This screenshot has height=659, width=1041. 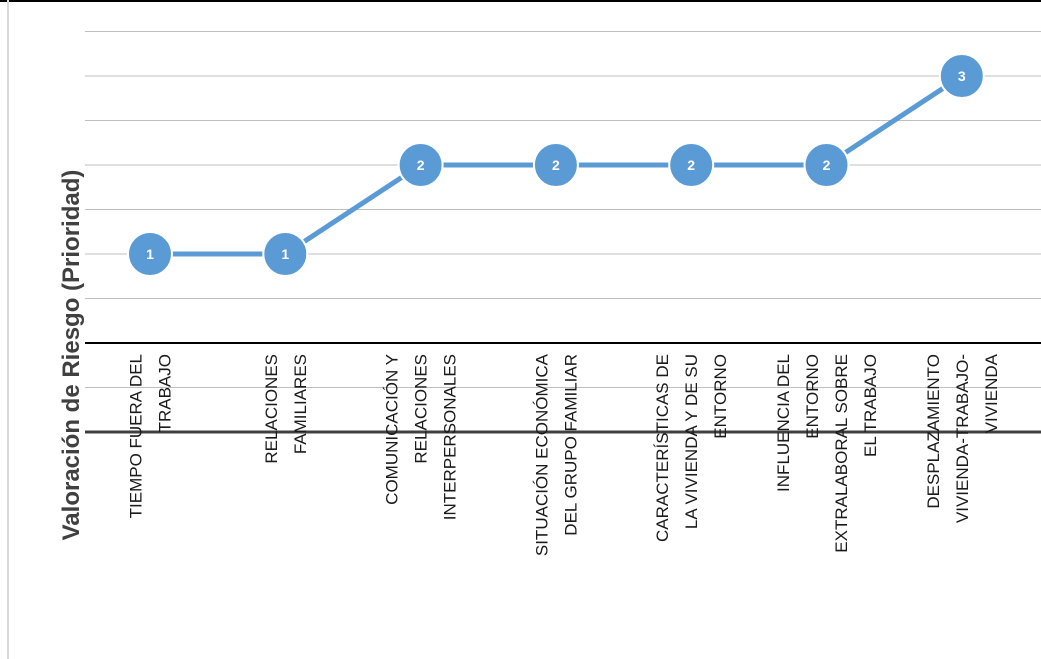 What do you see at coordinates (841, 453) in the screenshot?
I see `x-tick-label-line: EXTRALABORAL SOBRE` at bounding box center [841, 453].